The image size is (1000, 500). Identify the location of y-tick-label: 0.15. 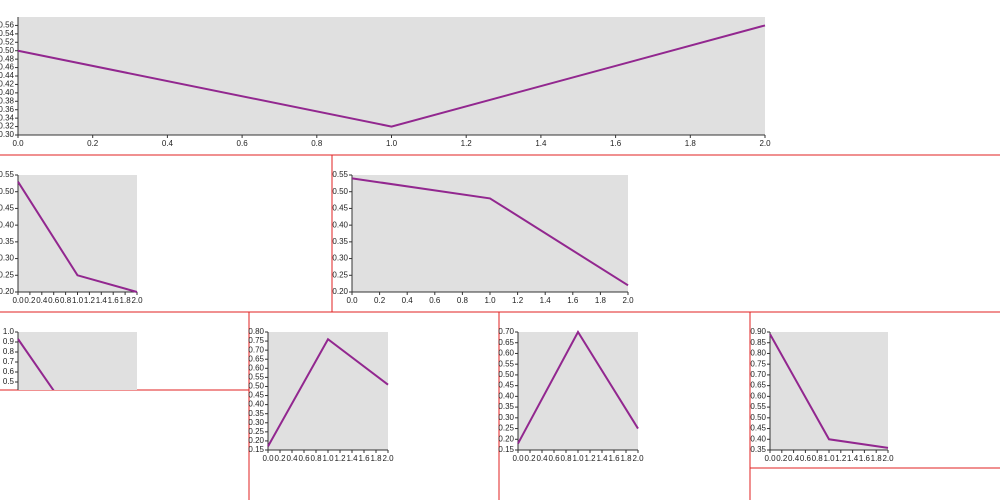
(506, 449).